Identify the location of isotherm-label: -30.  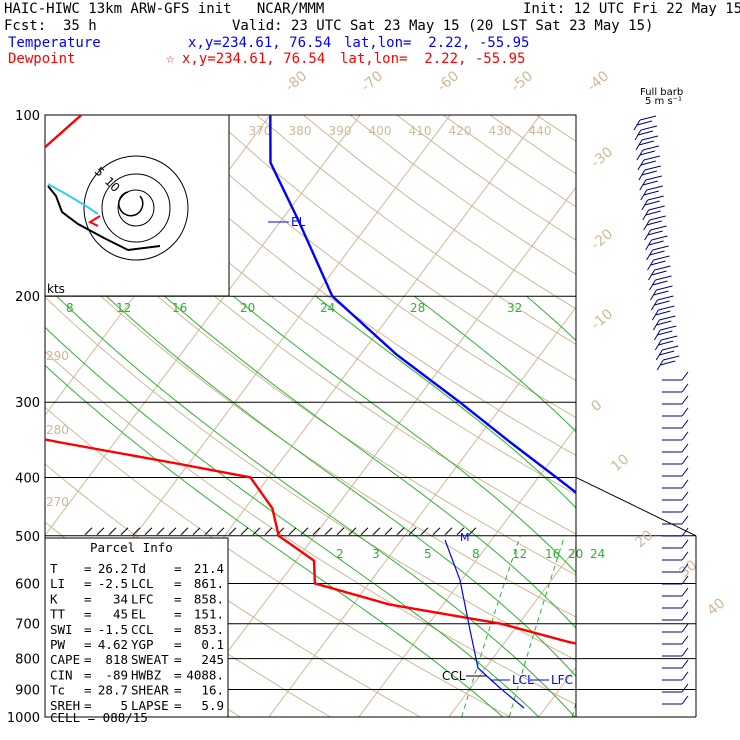
(602, 157).